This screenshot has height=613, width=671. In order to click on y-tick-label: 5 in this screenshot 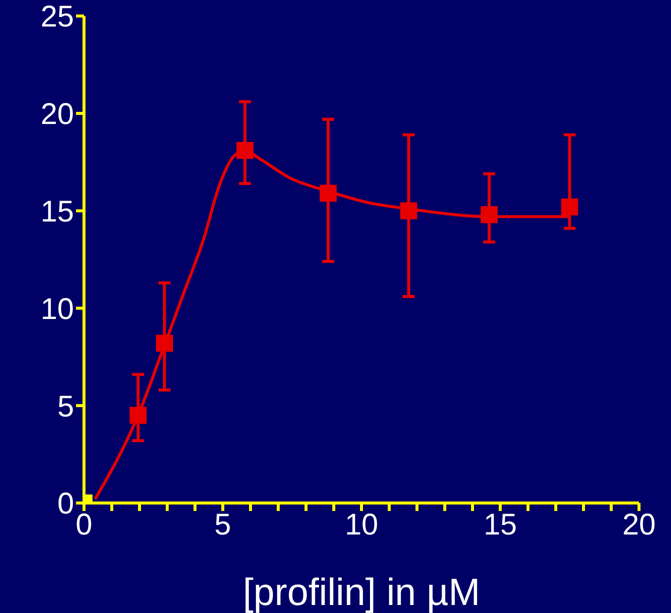, I will do `click(65, 407)`.